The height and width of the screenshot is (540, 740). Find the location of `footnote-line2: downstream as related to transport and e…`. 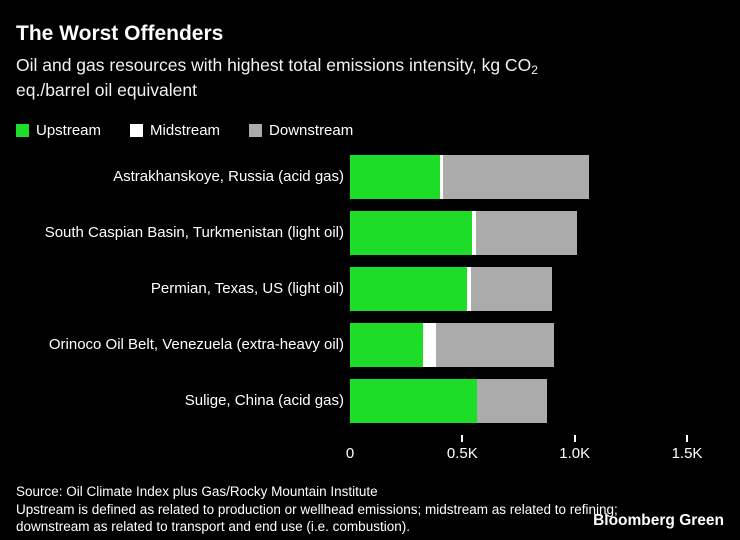

footnote-line2: downstream as related to transport and e… is located at coordinates (213, 526).